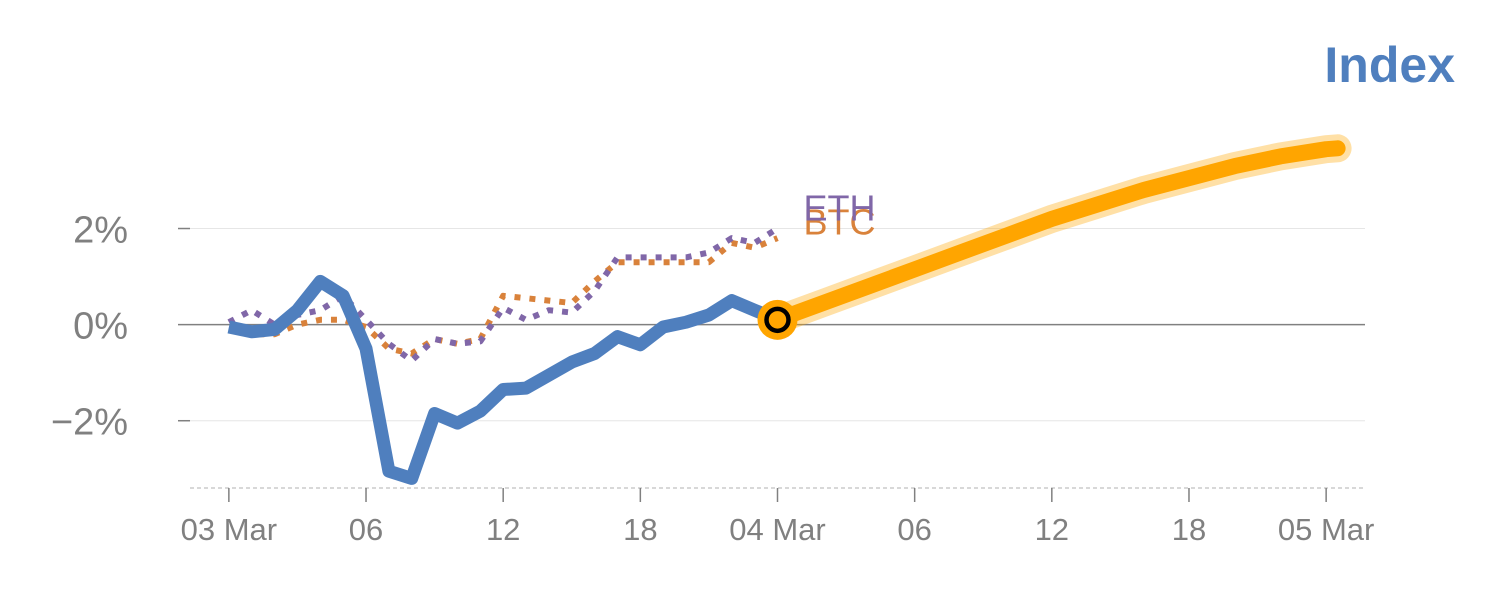 This screenshot has height=600, width=1500. What do you see at coordinates (89, 423) in the screenshot?
I see `y-tick-label: −2%` at bounding box center [89, 423].